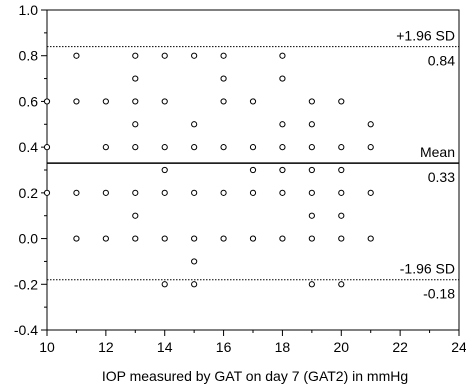  I want to click on y-tick-label: 0.6, so click(29, 101).